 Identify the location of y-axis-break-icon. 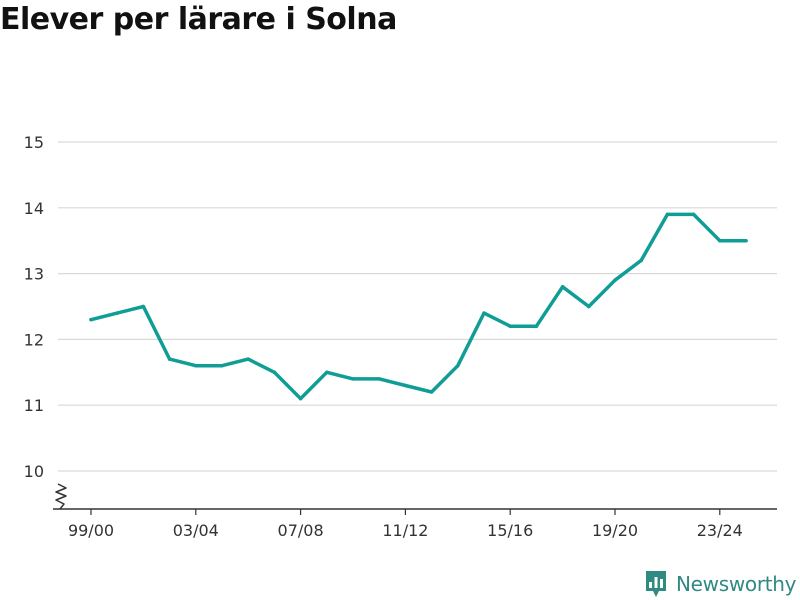
(61, 496).